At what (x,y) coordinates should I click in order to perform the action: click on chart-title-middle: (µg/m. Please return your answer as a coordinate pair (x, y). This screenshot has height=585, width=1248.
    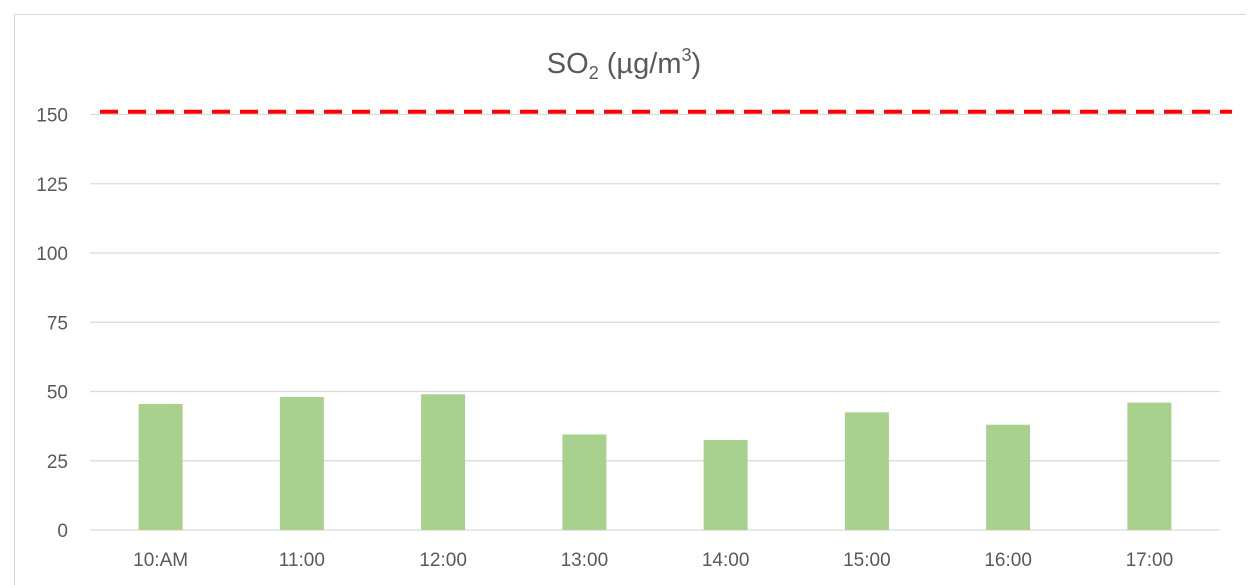
    Looking at the image, I should click on (640, 64).